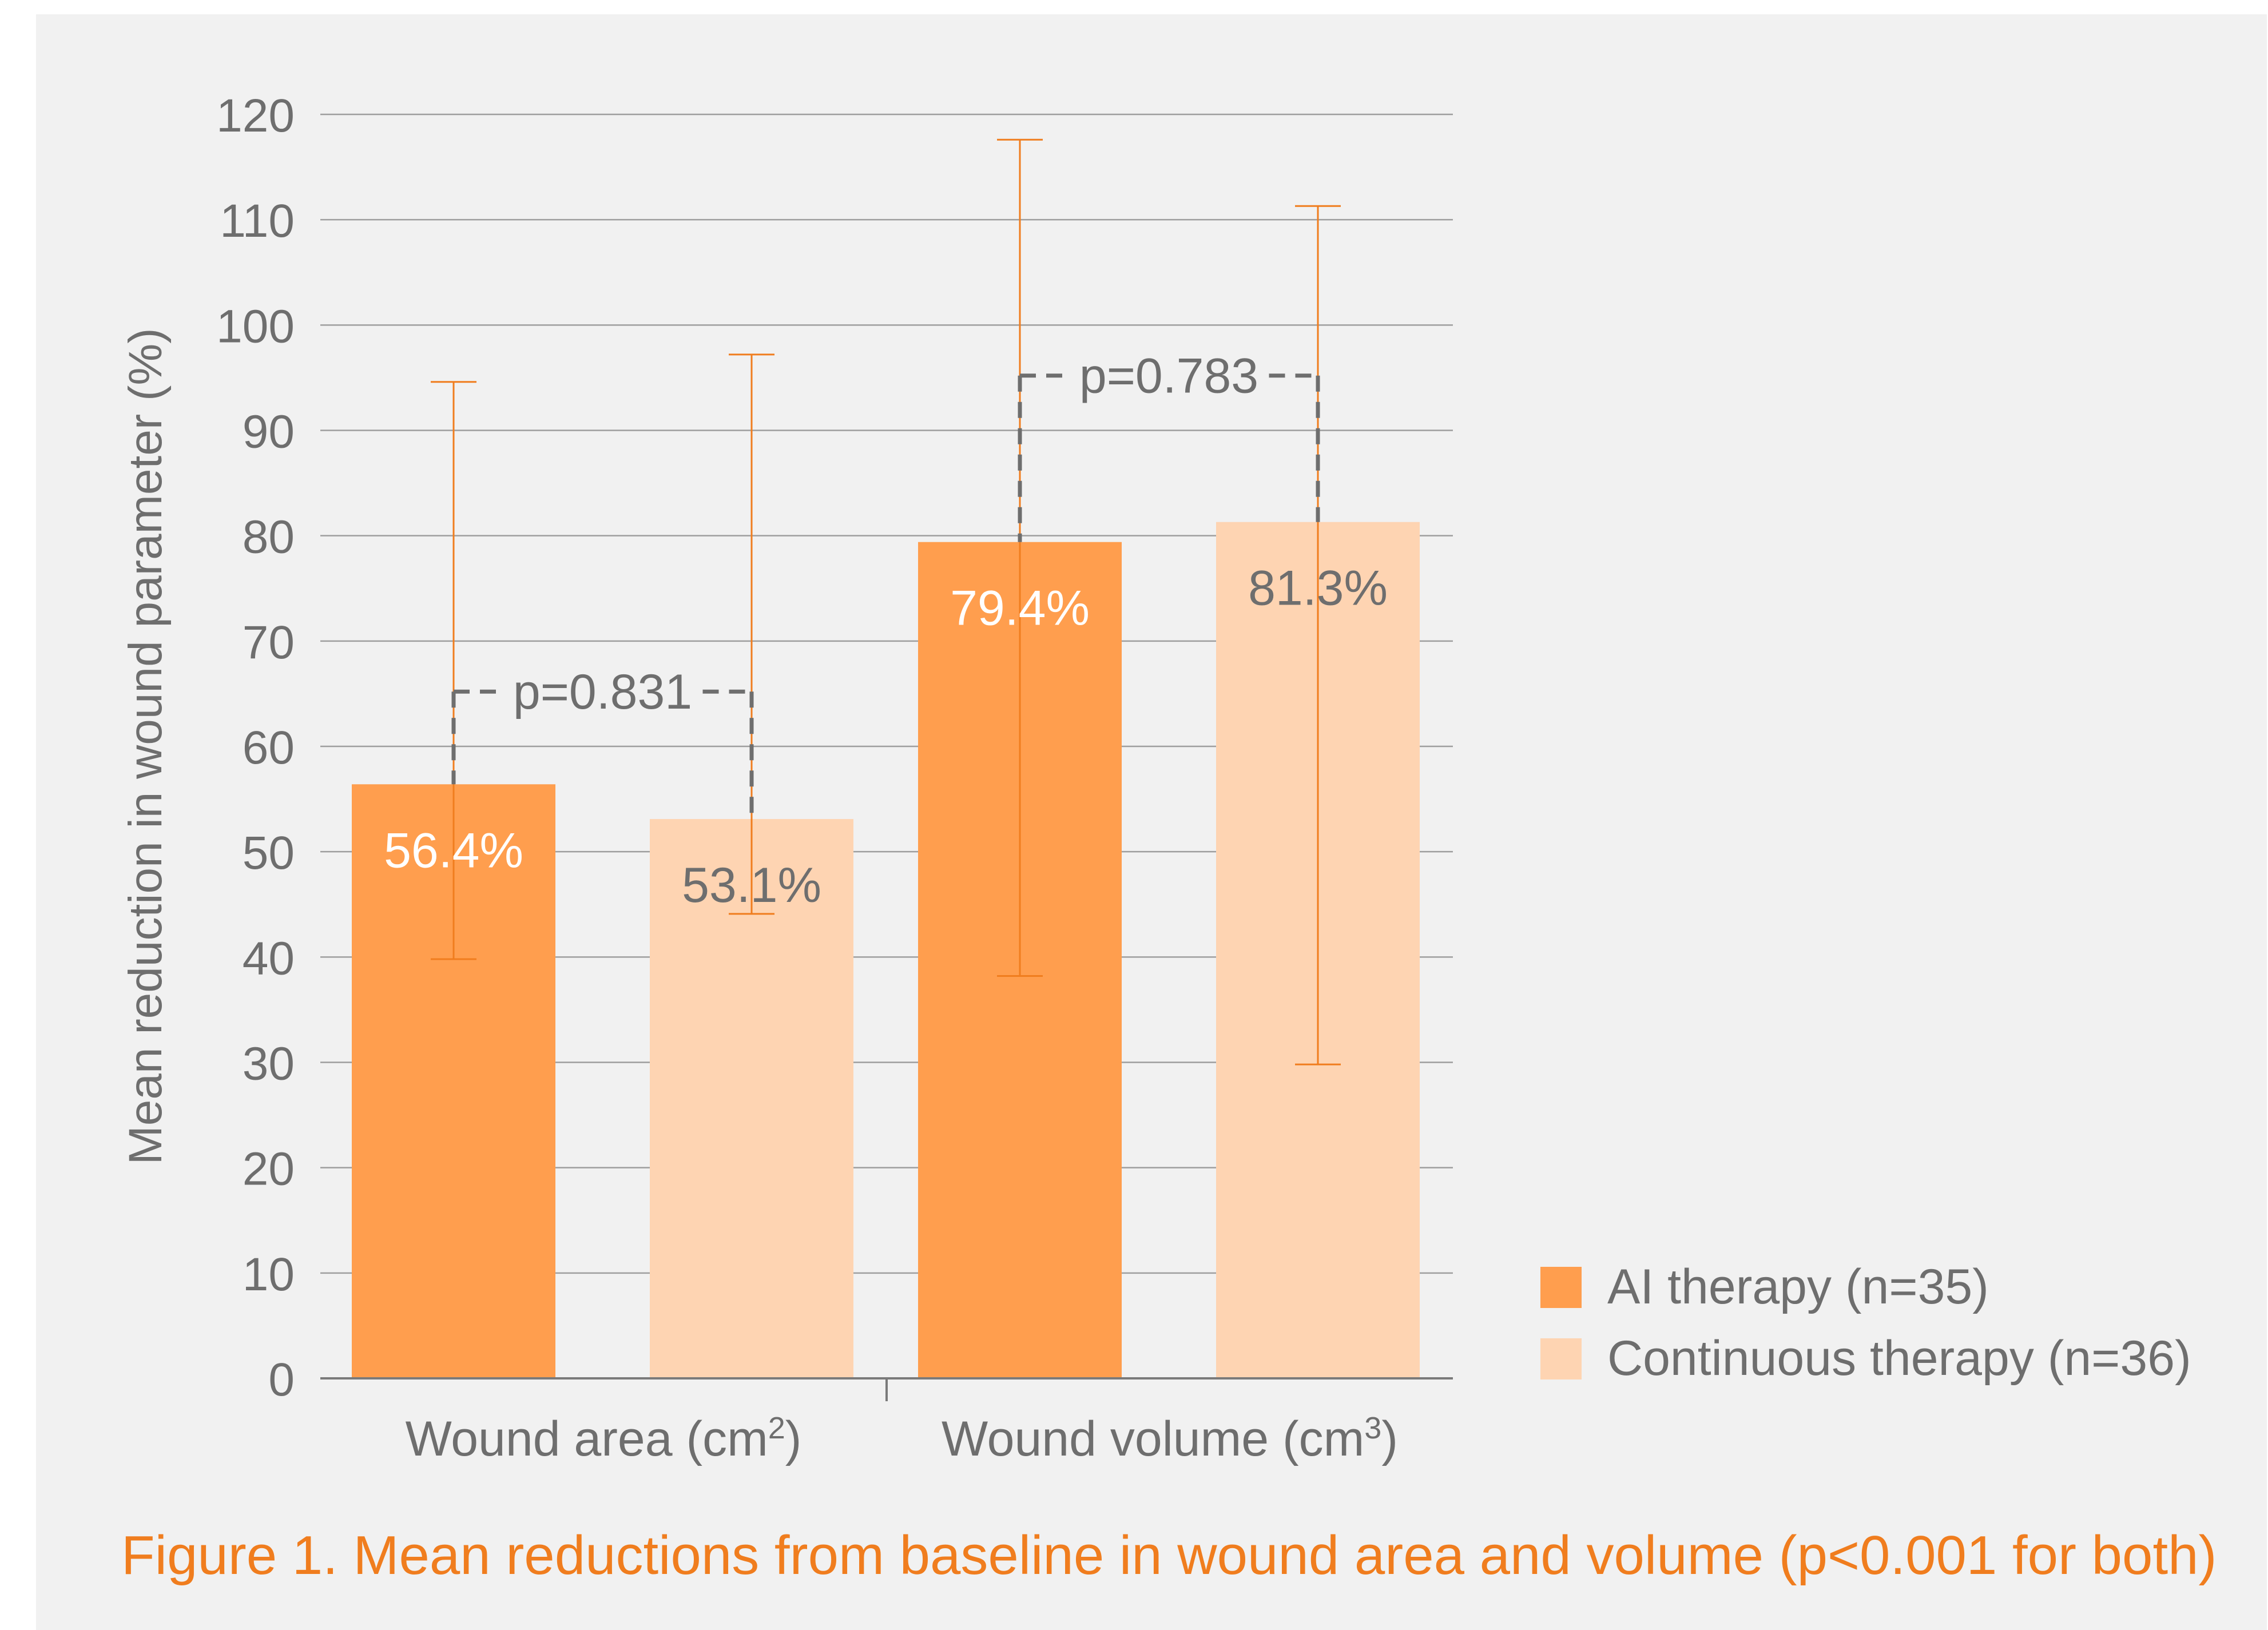  Describe the element at coordinates (269, 432) in the screenshot. I see `y-tick-label: 90` at that location.